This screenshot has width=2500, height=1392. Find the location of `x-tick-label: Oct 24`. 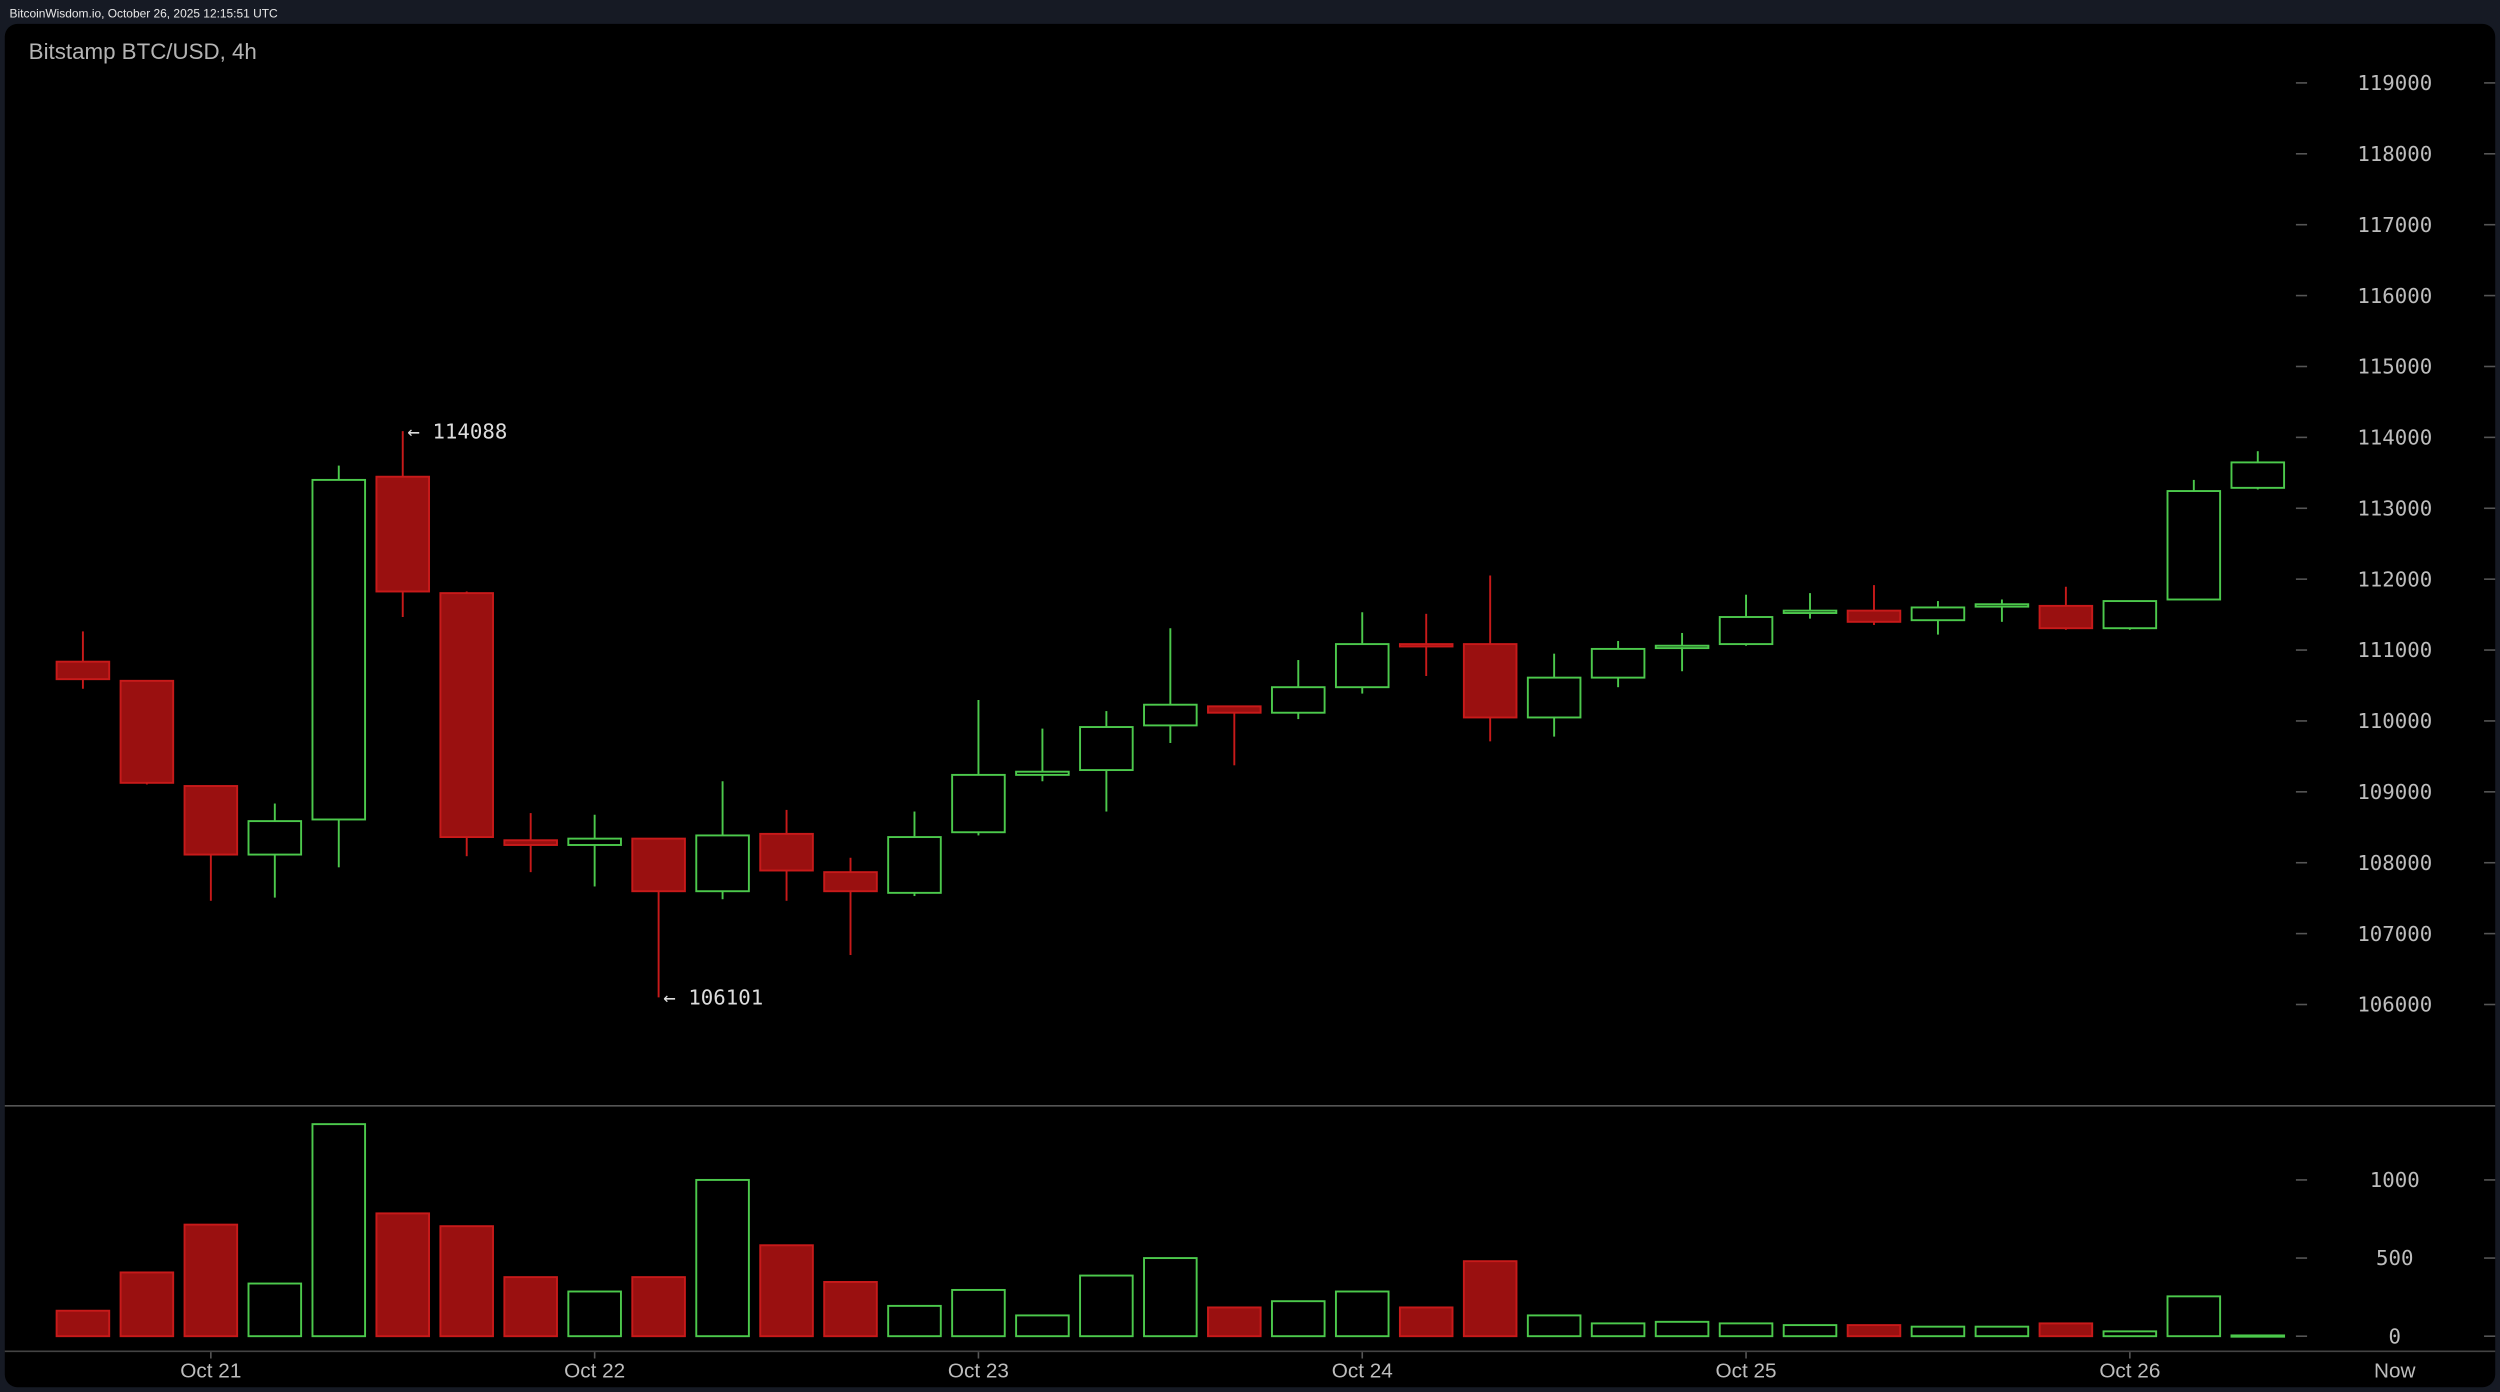

x-tick-label: Oct 24 is located at coordinates (1362, 1371).